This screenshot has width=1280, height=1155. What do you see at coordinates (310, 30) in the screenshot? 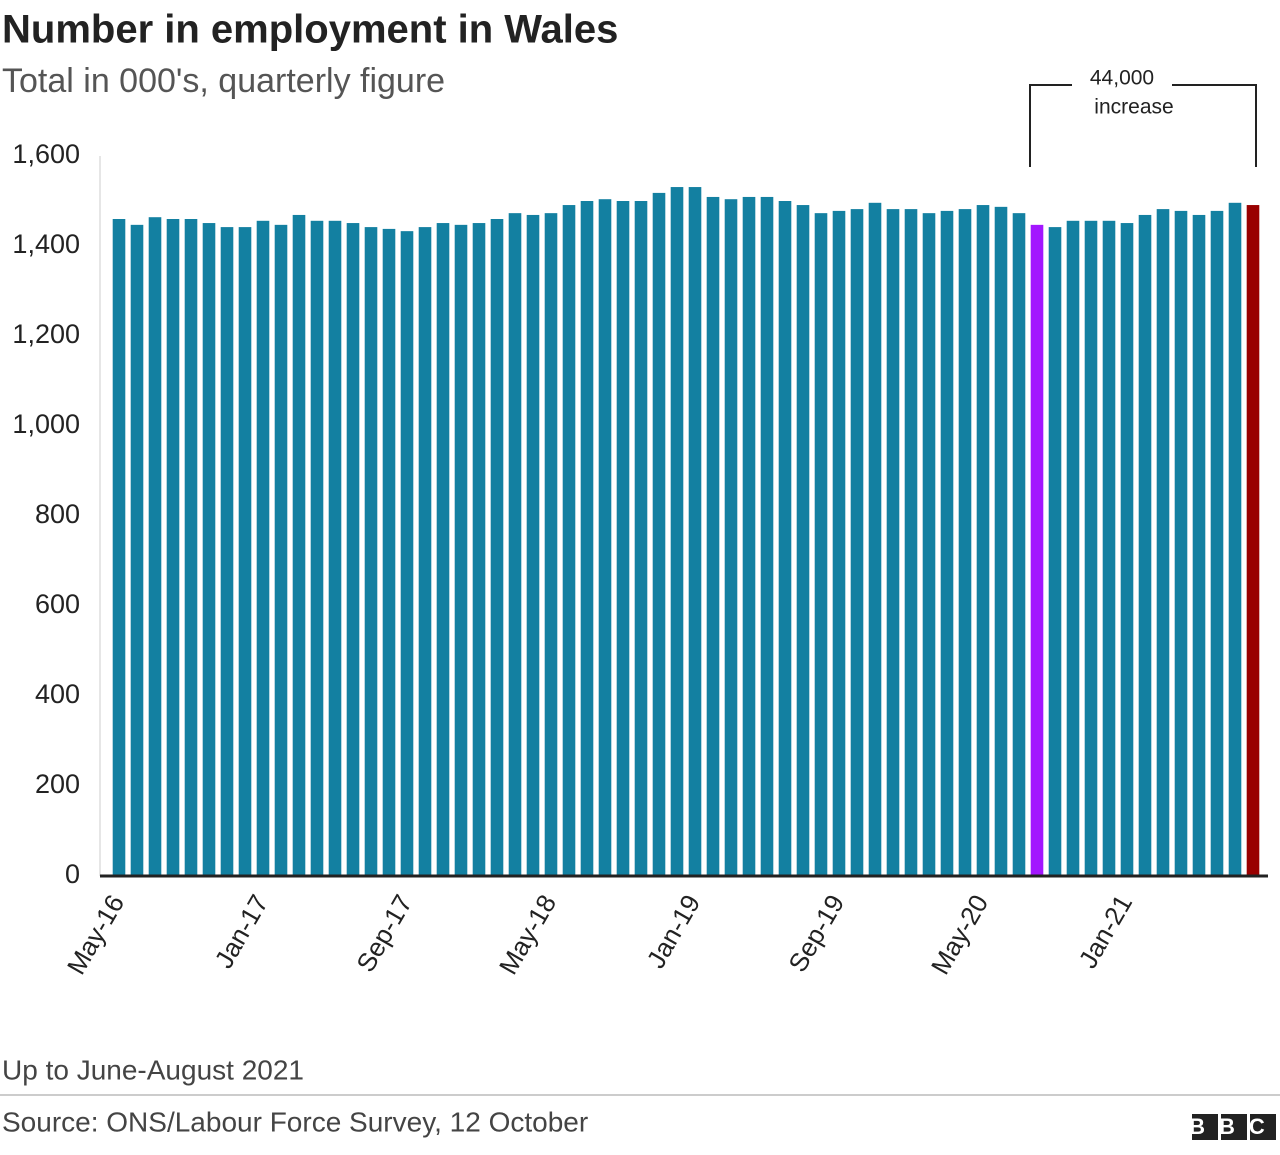
I see `chart-title: Number in employment in Wales` at bounding box center [310, 30].